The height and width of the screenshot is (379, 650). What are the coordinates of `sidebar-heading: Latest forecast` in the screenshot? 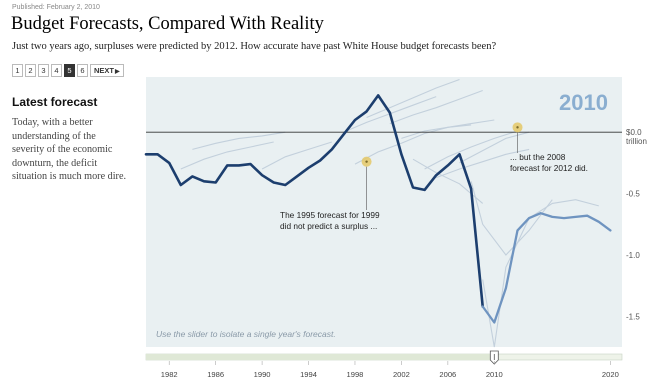 It's located at (55, 102).